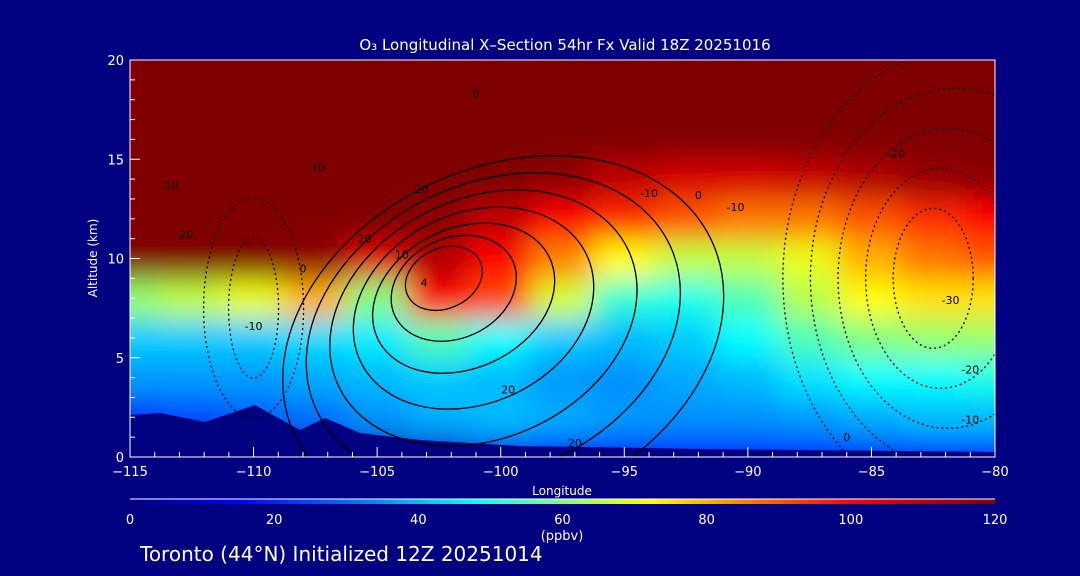 This screenshot has width=1080, height=576. What do you see at coordinates (254, 472) in the screenshot?
I see `x-tick-label: −110` at bounding box center [254, 472].